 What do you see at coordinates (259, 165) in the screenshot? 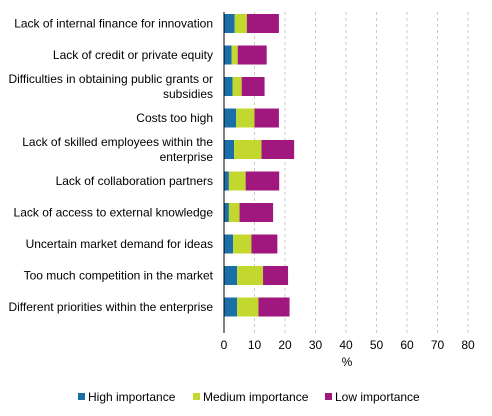
I see `bars` at bounding box center [259, 165].